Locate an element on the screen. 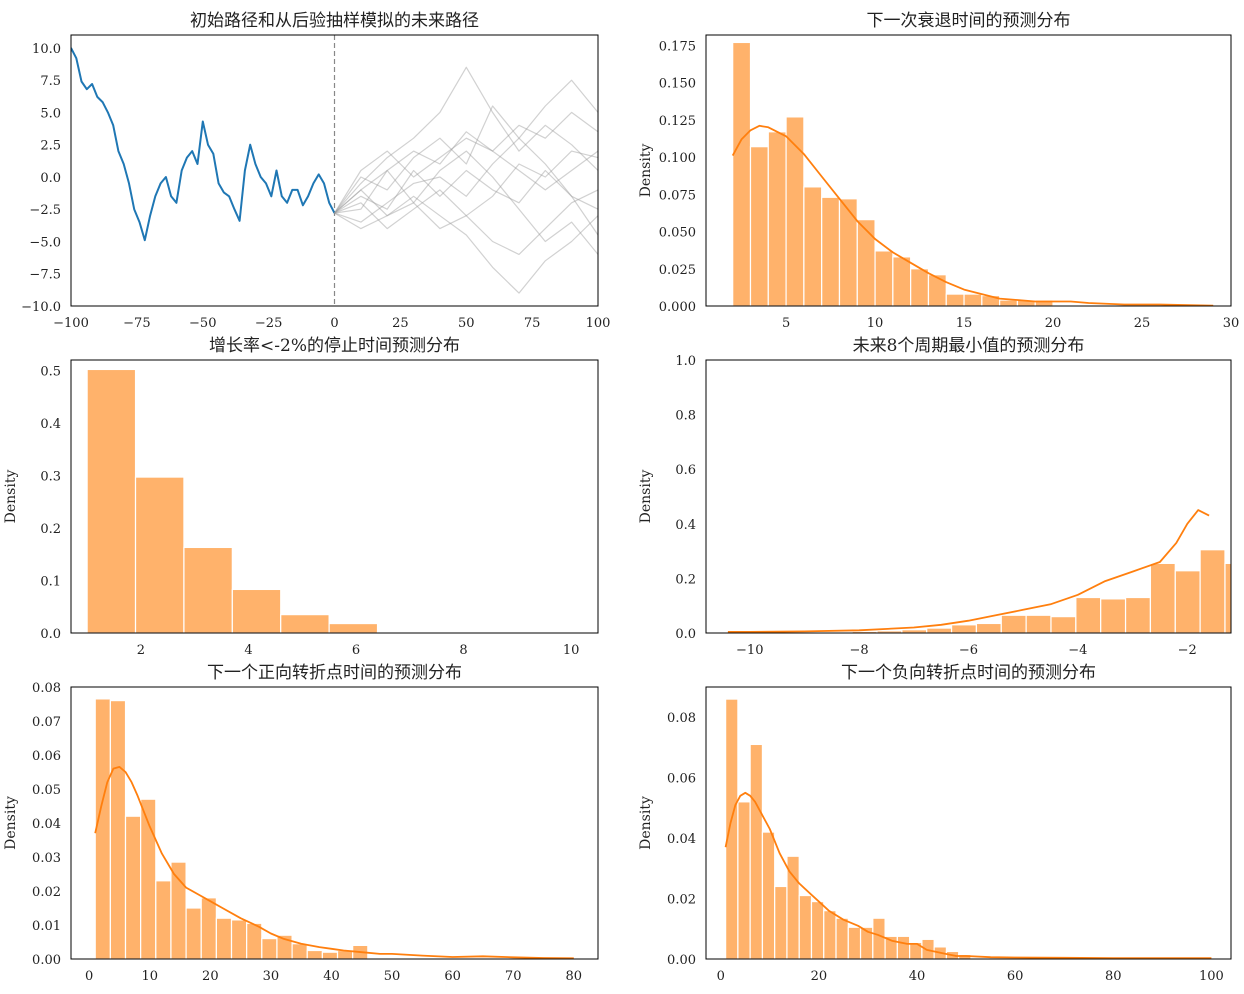 The image size is (1244, 994). y-tick-label: 0.125 is located at coordinates (677, 121).